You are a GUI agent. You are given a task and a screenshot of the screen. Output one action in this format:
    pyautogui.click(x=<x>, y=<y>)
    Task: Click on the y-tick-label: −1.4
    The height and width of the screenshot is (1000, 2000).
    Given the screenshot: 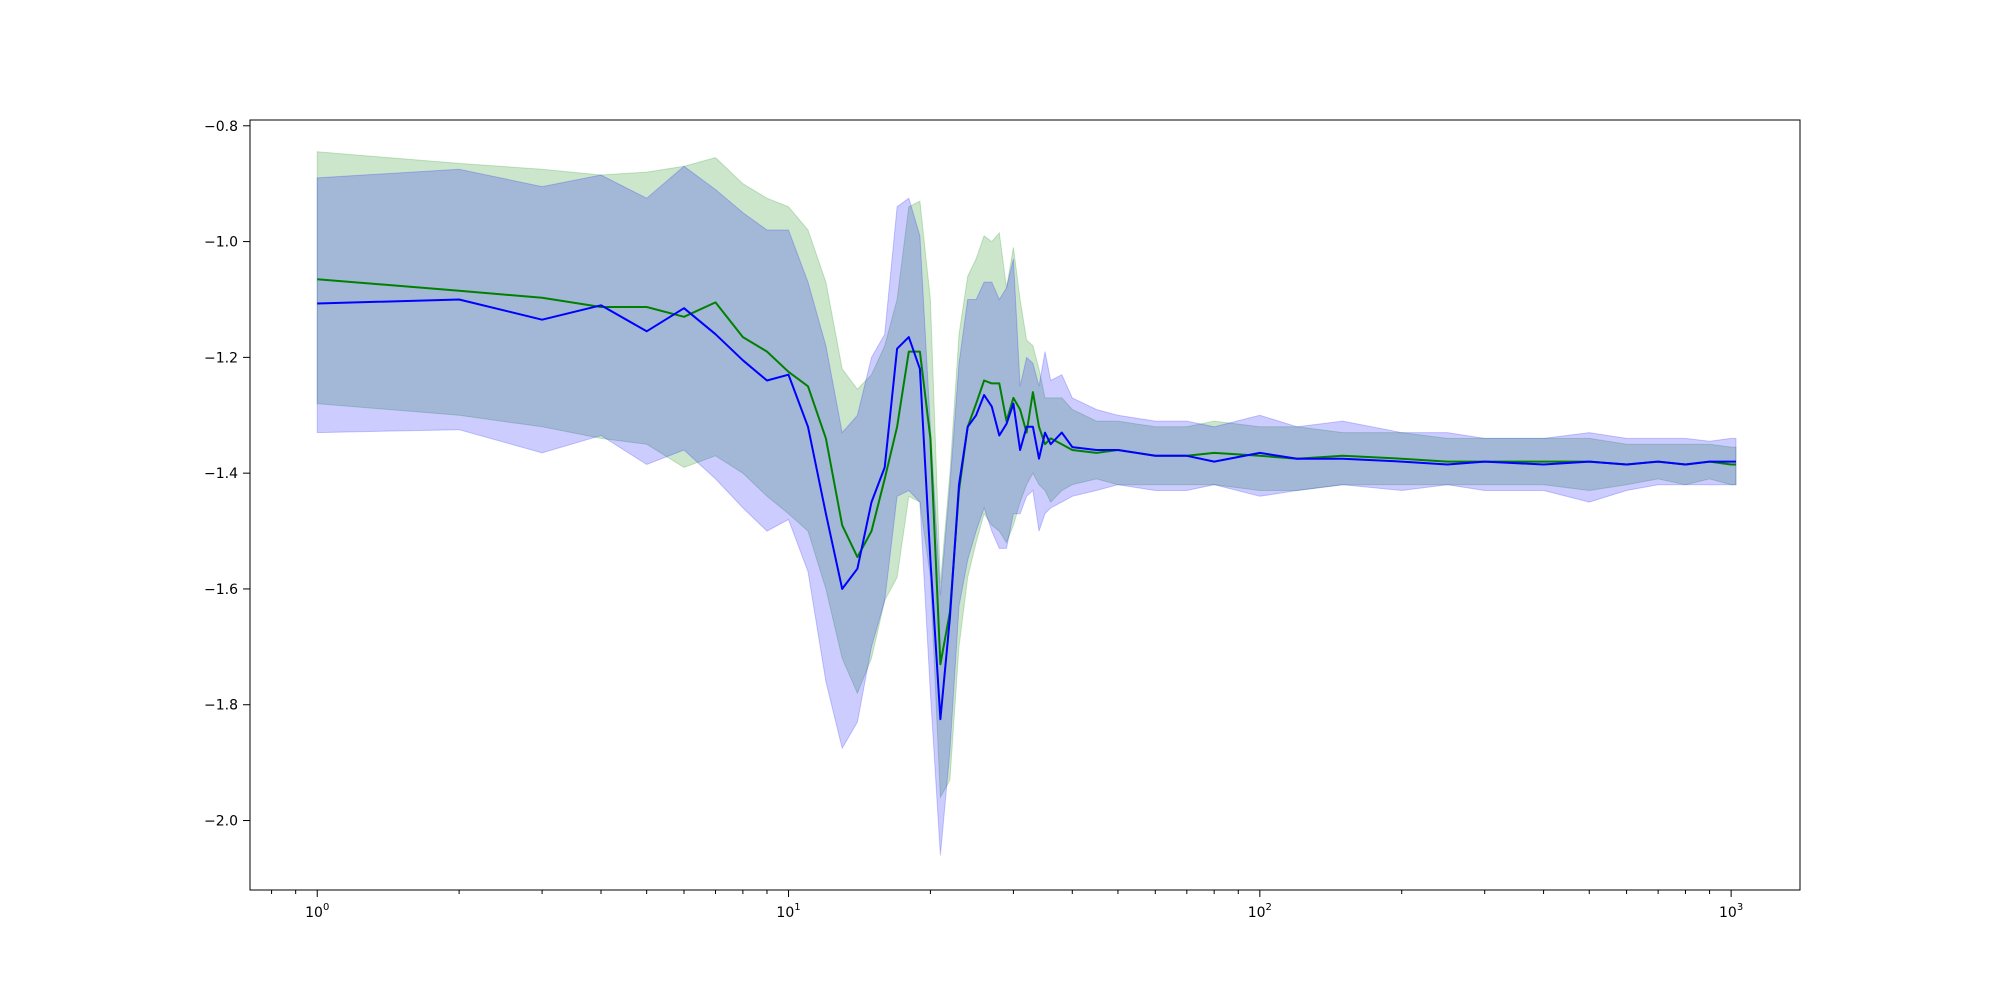 What is the action you would take?
    pyautogui.click(x=221, y=474)
    